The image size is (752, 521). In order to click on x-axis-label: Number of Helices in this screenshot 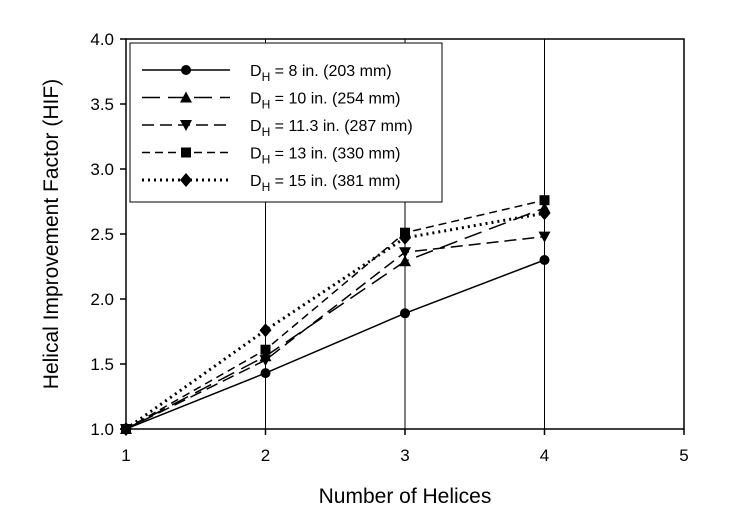, I will do `click(405, 496)`.